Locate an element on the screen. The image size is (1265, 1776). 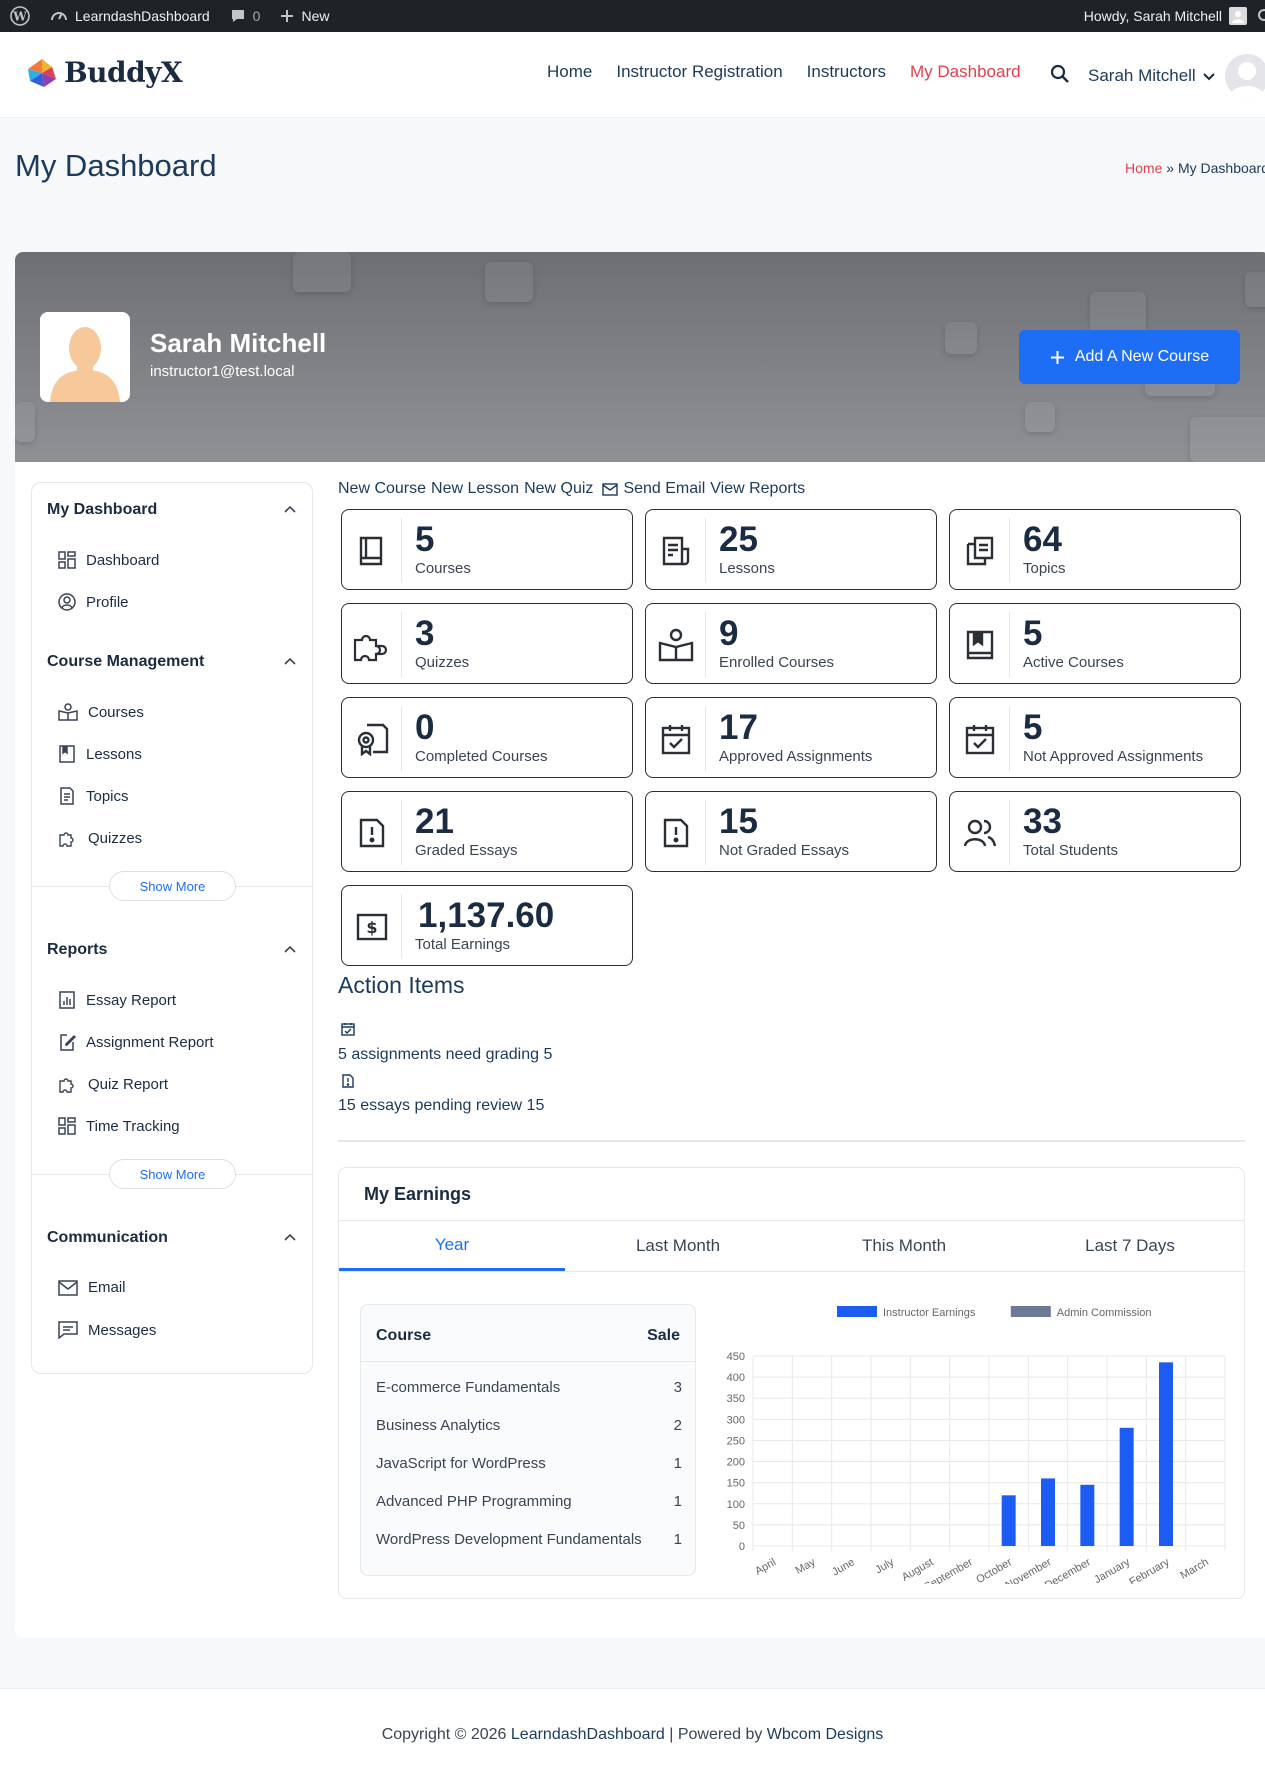
stat-label: Lessons is located at coordinates (747, 568).